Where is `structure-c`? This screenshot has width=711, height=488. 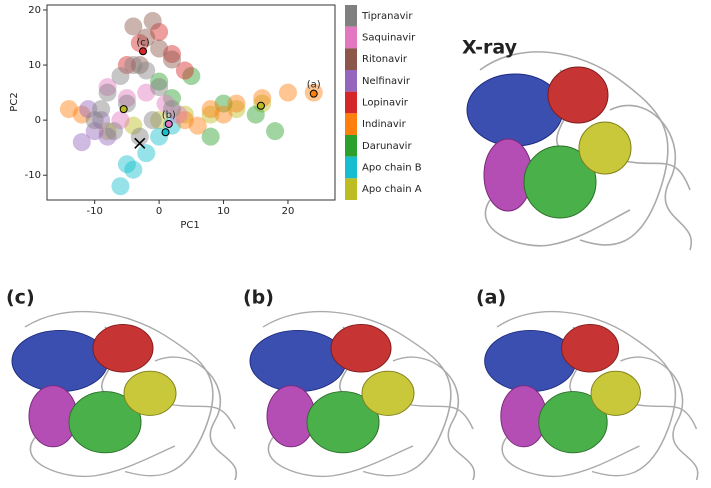
structure-c is located at coordinates (124, 395).